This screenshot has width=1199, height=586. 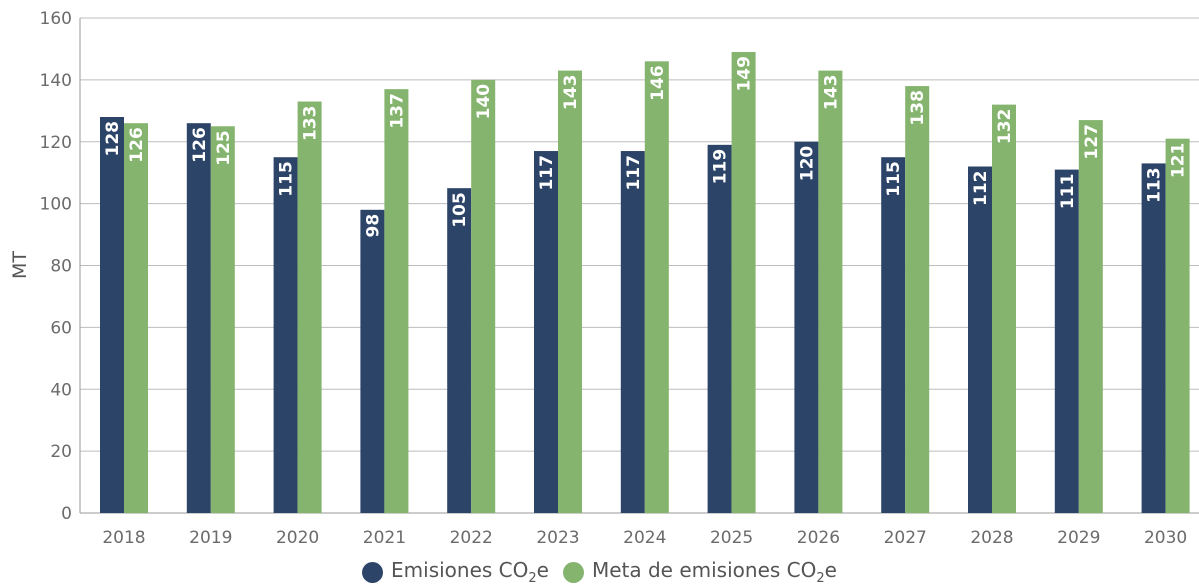 I want to click on bar-data-label: 111, so click(x=1068, y=192).